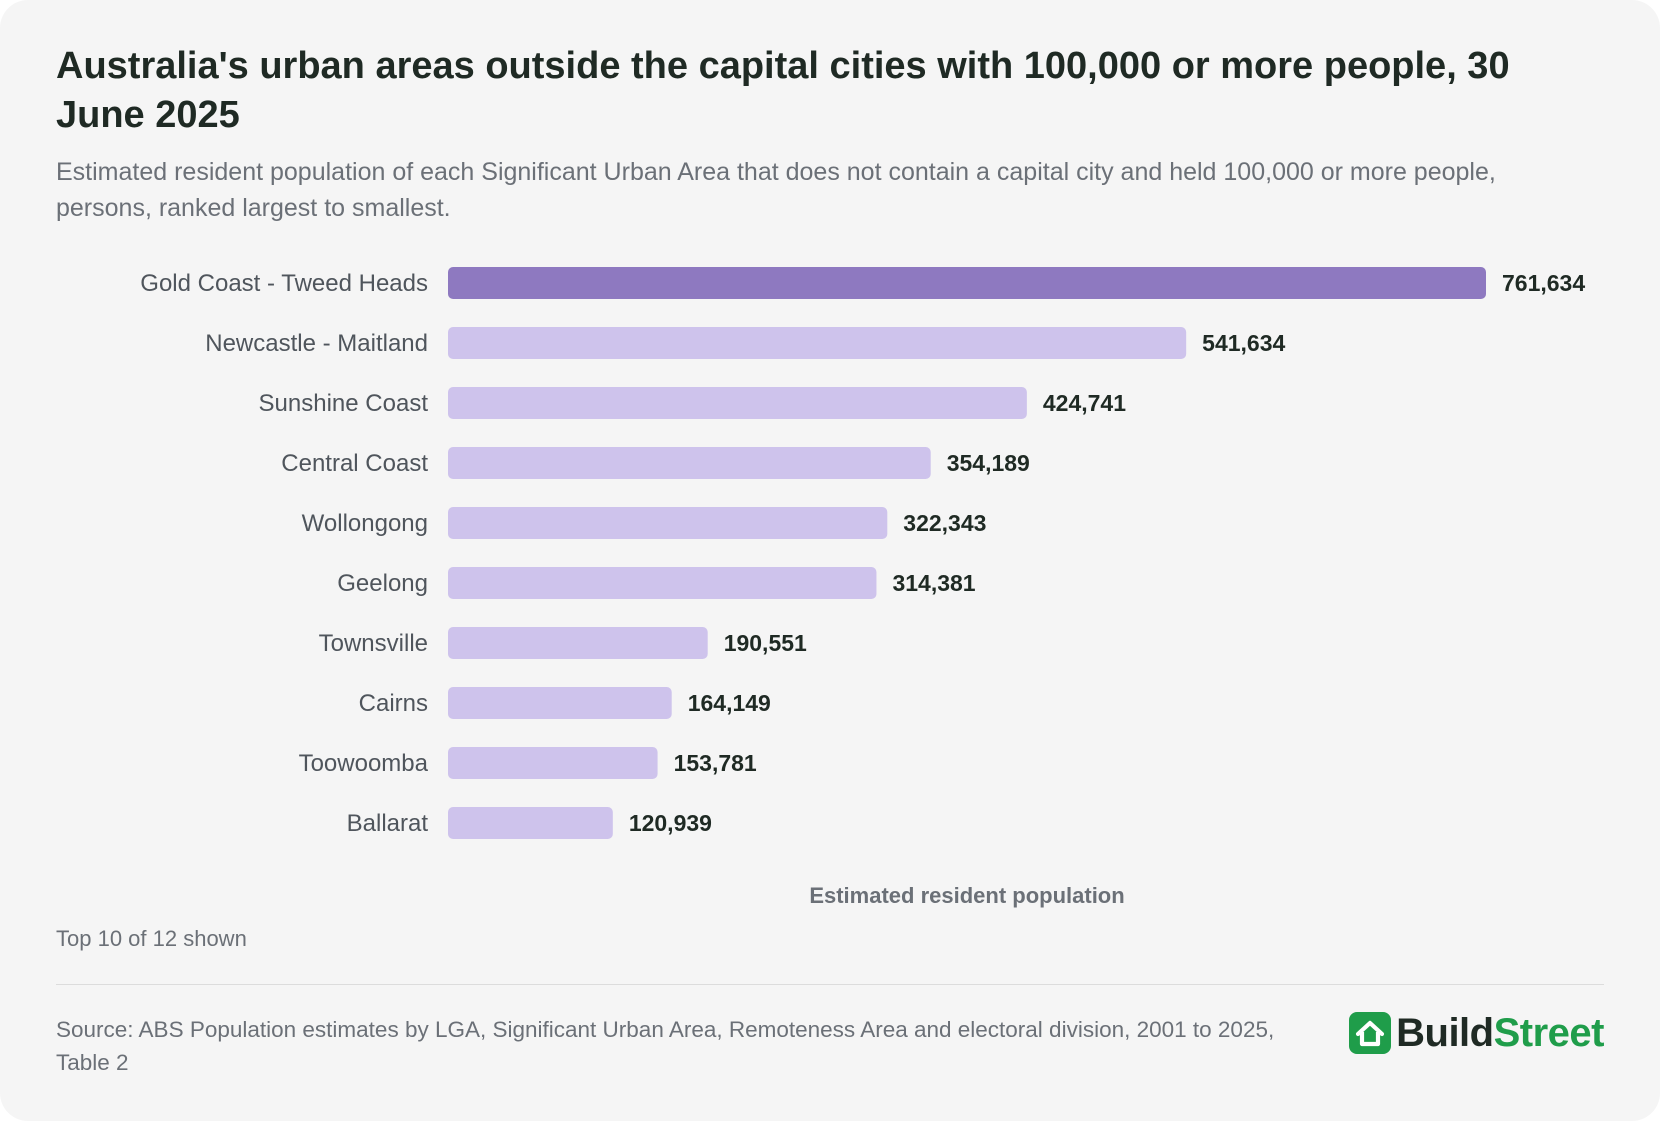  I want to click on category-label: Gold Coast - Tweed Heads, so click(284, 283).